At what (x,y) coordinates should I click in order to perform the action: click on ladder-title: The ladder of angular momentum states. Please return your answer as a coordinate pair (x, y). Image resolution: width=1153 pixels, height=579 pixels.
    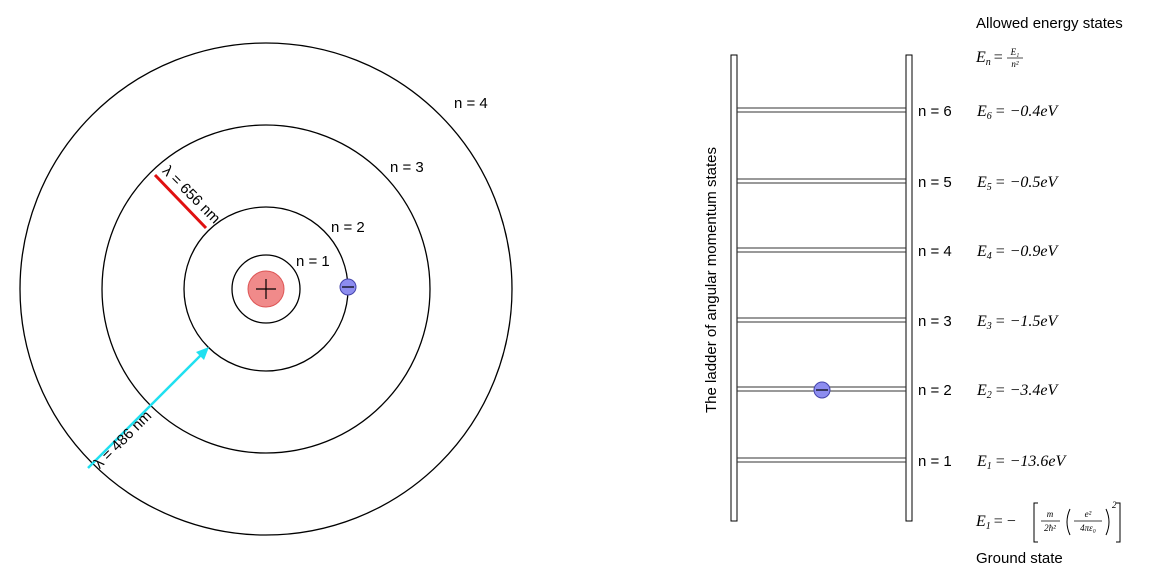
    Looking at the image, I should click on (711, 280).